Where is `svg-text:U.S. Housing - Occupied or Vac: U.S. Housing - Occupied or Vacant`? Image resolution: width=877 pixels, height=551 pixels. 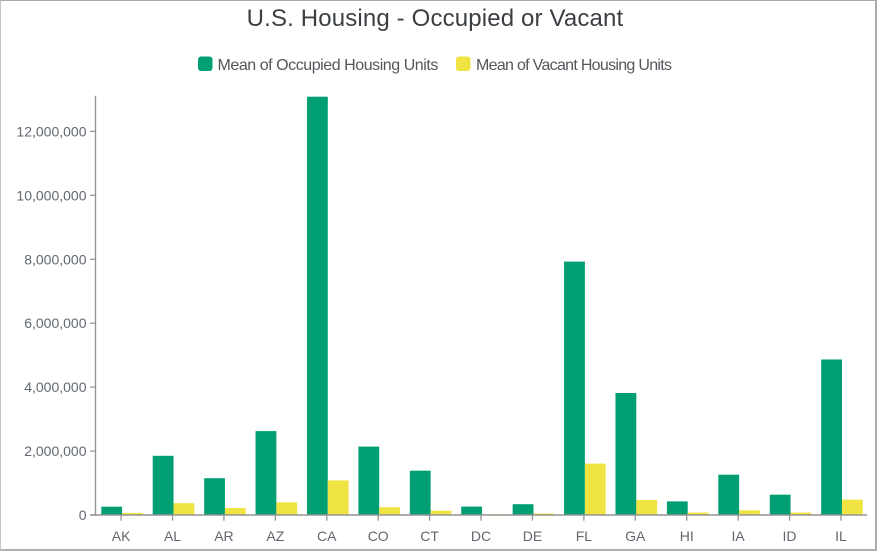
svg-text:U.S. Housing - Occupied or Vac: U.S. Housing - Occupied or Vacant is located at coordinates (435, 18).